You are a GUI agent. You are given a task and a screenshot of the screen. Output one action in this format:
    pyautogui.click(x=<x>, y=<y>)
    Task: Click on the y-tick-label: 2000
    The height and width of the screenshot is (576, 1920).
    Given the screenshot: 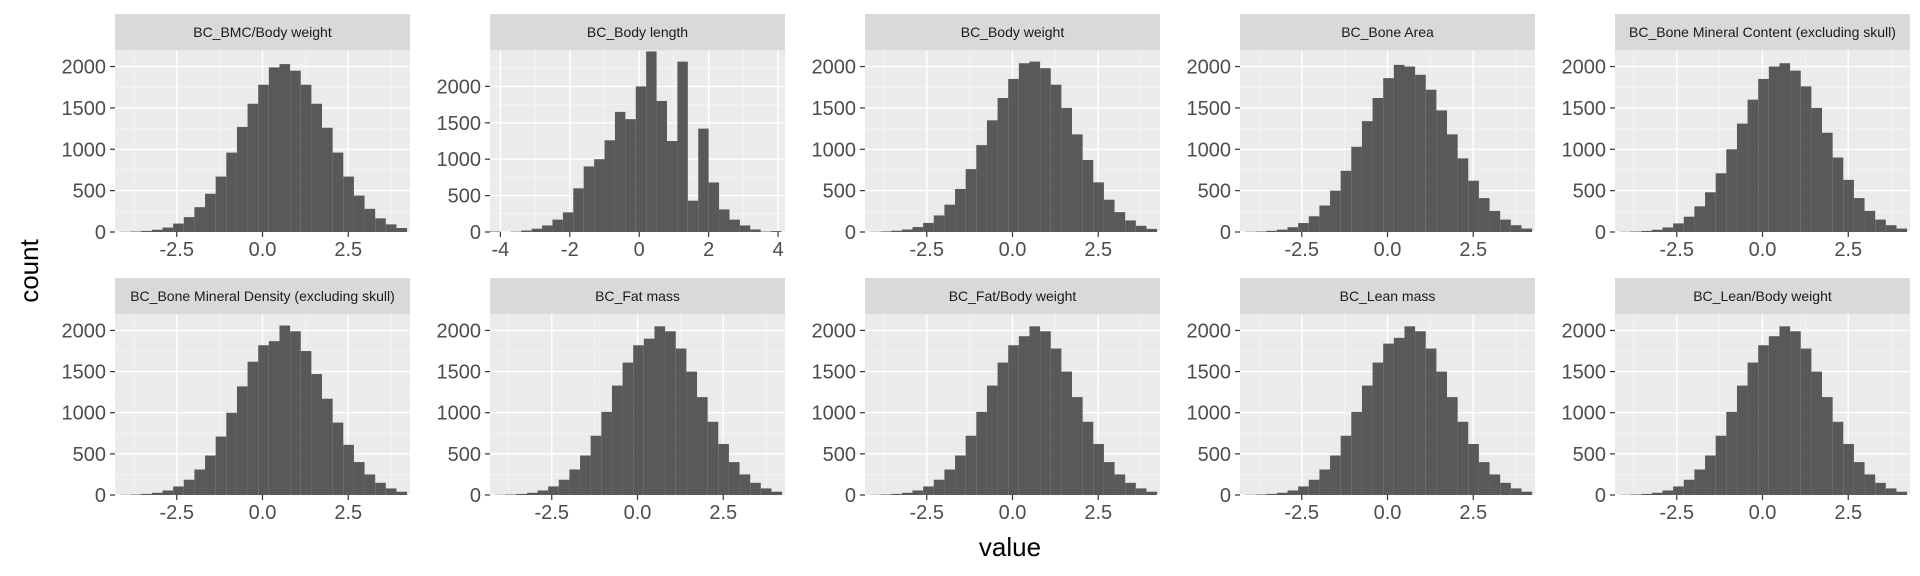 What is the action you would take?
    pyautogui.click(x=1209, y=331)
    